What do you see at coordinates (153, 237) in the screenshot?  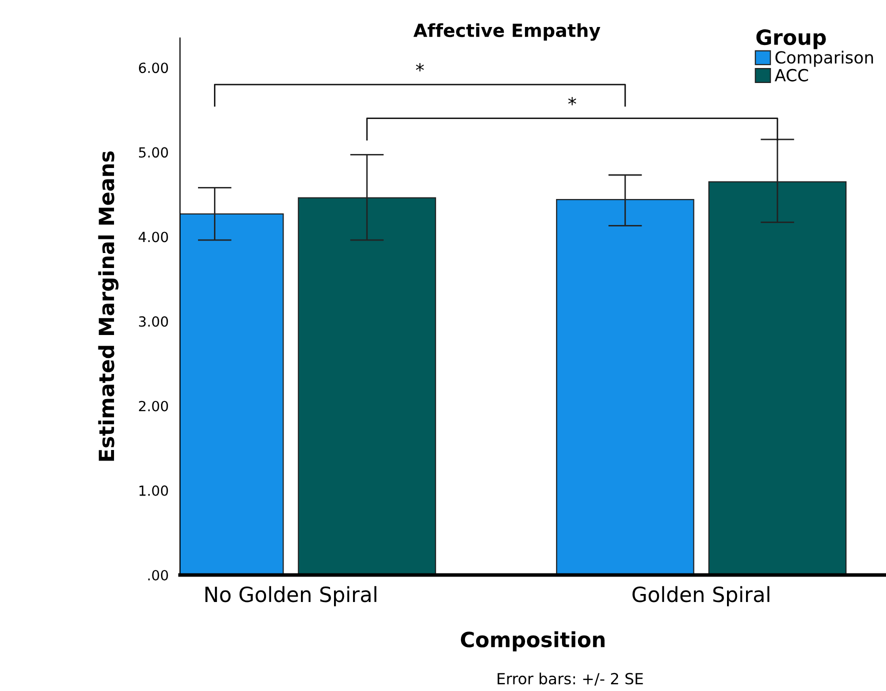 I see `y-tick-label: 4.00` at bounding box center [153, 237].